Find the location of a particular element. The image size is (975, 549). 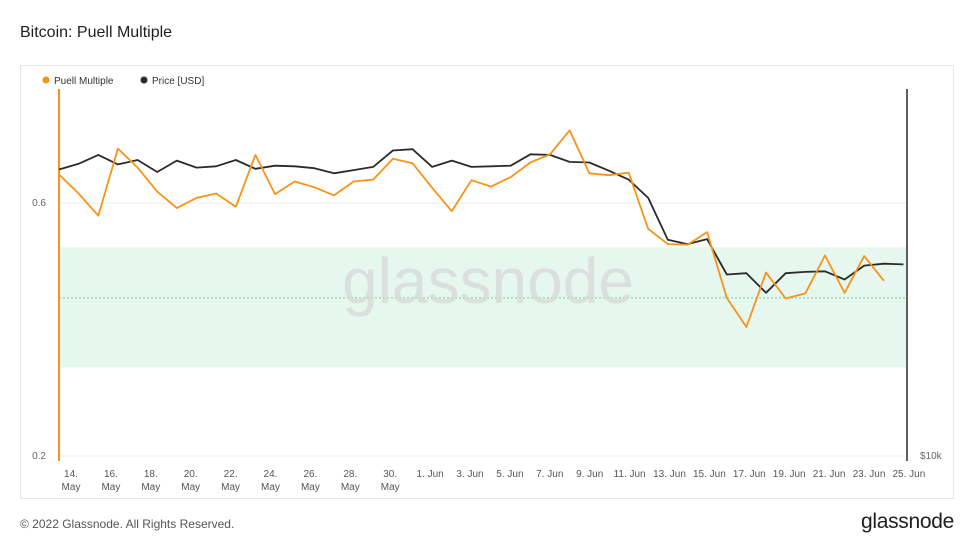

legend-label: Price [USD] is located at coordinates (178, 81).